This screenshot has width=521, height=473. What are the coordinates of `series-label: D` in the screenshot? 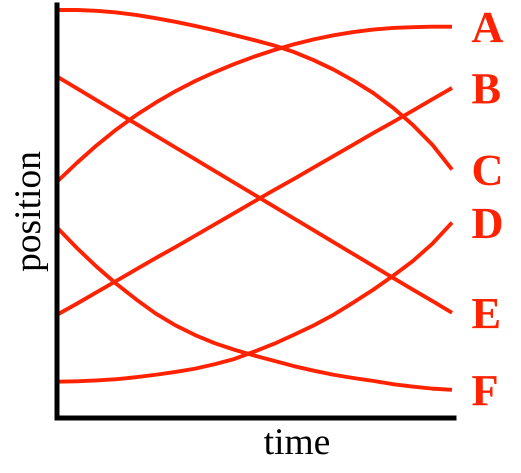 It's located at (487, 223).